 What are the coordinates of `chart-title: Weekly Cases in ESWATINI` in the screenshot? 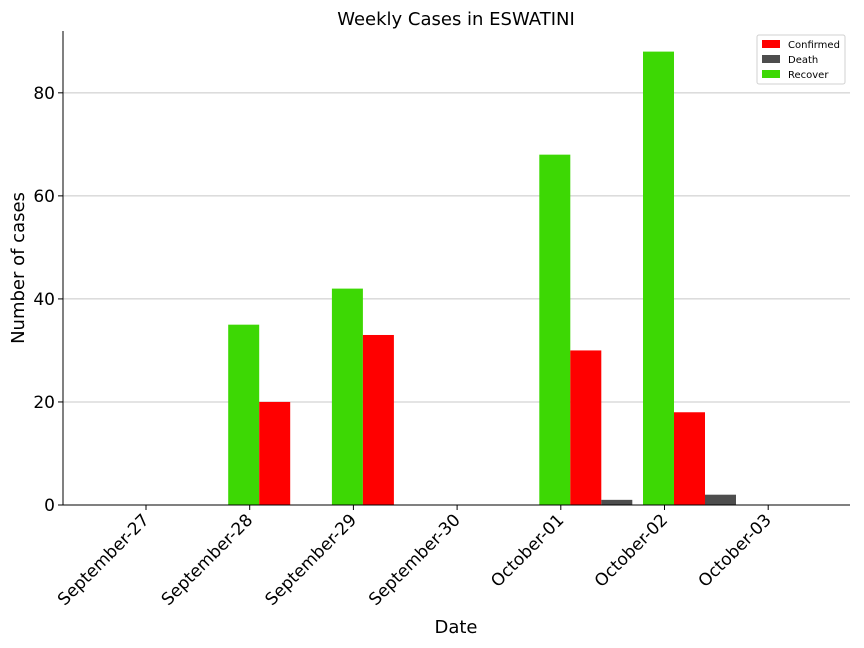 It's located at (456, 19).